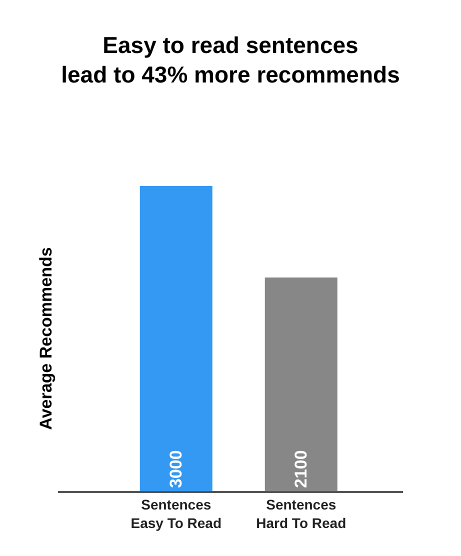 Image resolution: width=461 pixels, height=556 pixels. Describe the element at coordinates (301, 513) in the screenshot. I see `x-tick-label: Sentences Hard To Read` at that location.